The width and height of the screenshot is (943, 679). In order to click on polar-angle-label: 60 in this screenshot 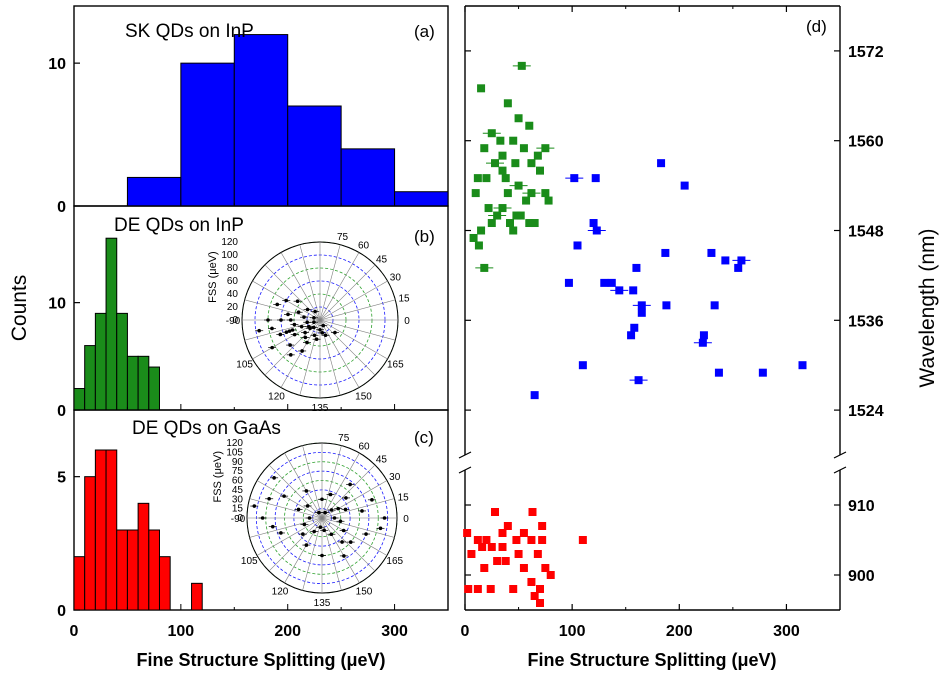, I will do `click(364, 446)`.